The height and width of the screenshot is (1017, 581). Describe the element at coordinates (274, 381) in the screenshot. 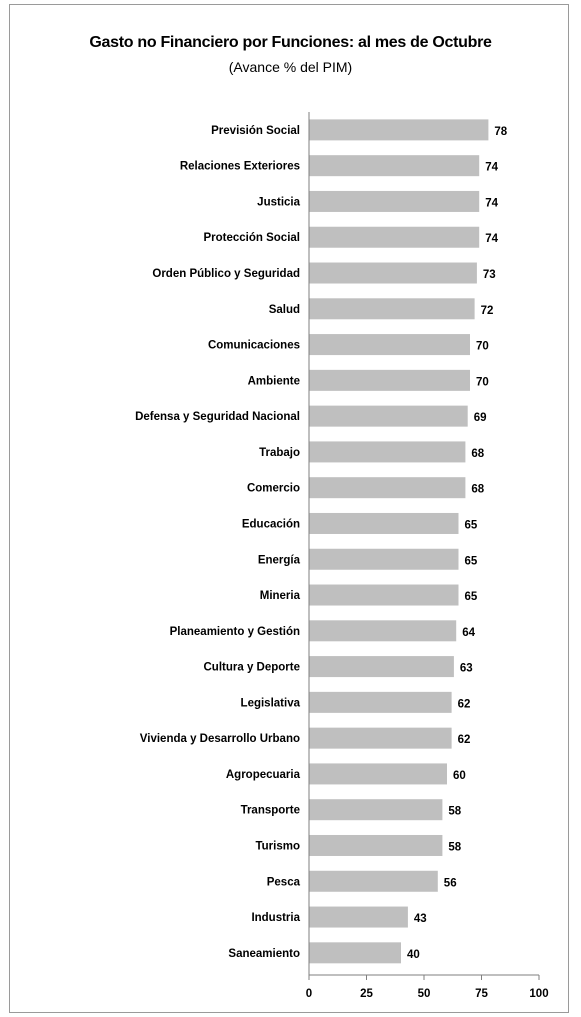

I see `category-label: Ambiente` at that location.